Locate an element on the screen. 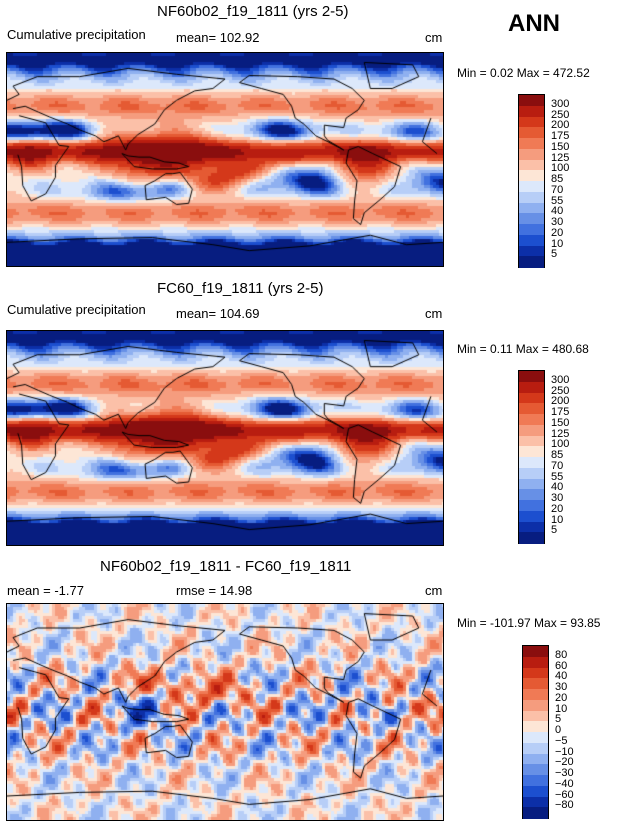 The height and width of the screenshot is (826, 644). panel3-colorbar is located at coordinates (535, 732).